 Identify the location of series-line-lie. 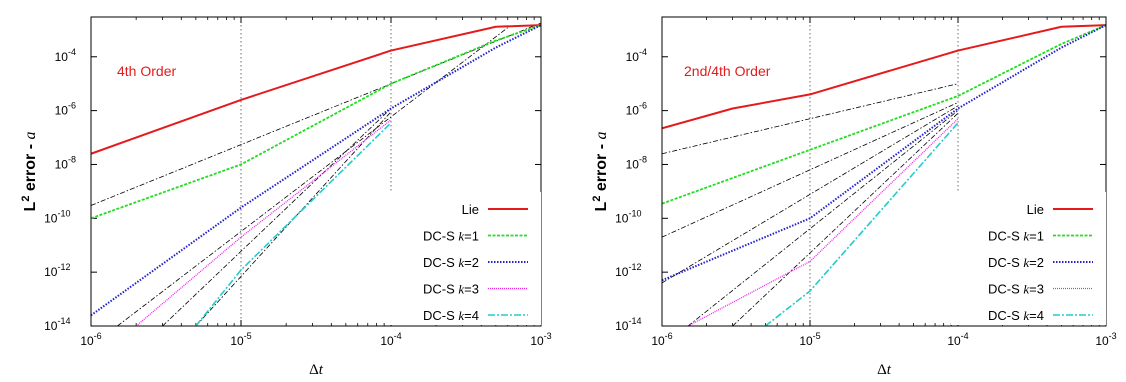
(316, 89).